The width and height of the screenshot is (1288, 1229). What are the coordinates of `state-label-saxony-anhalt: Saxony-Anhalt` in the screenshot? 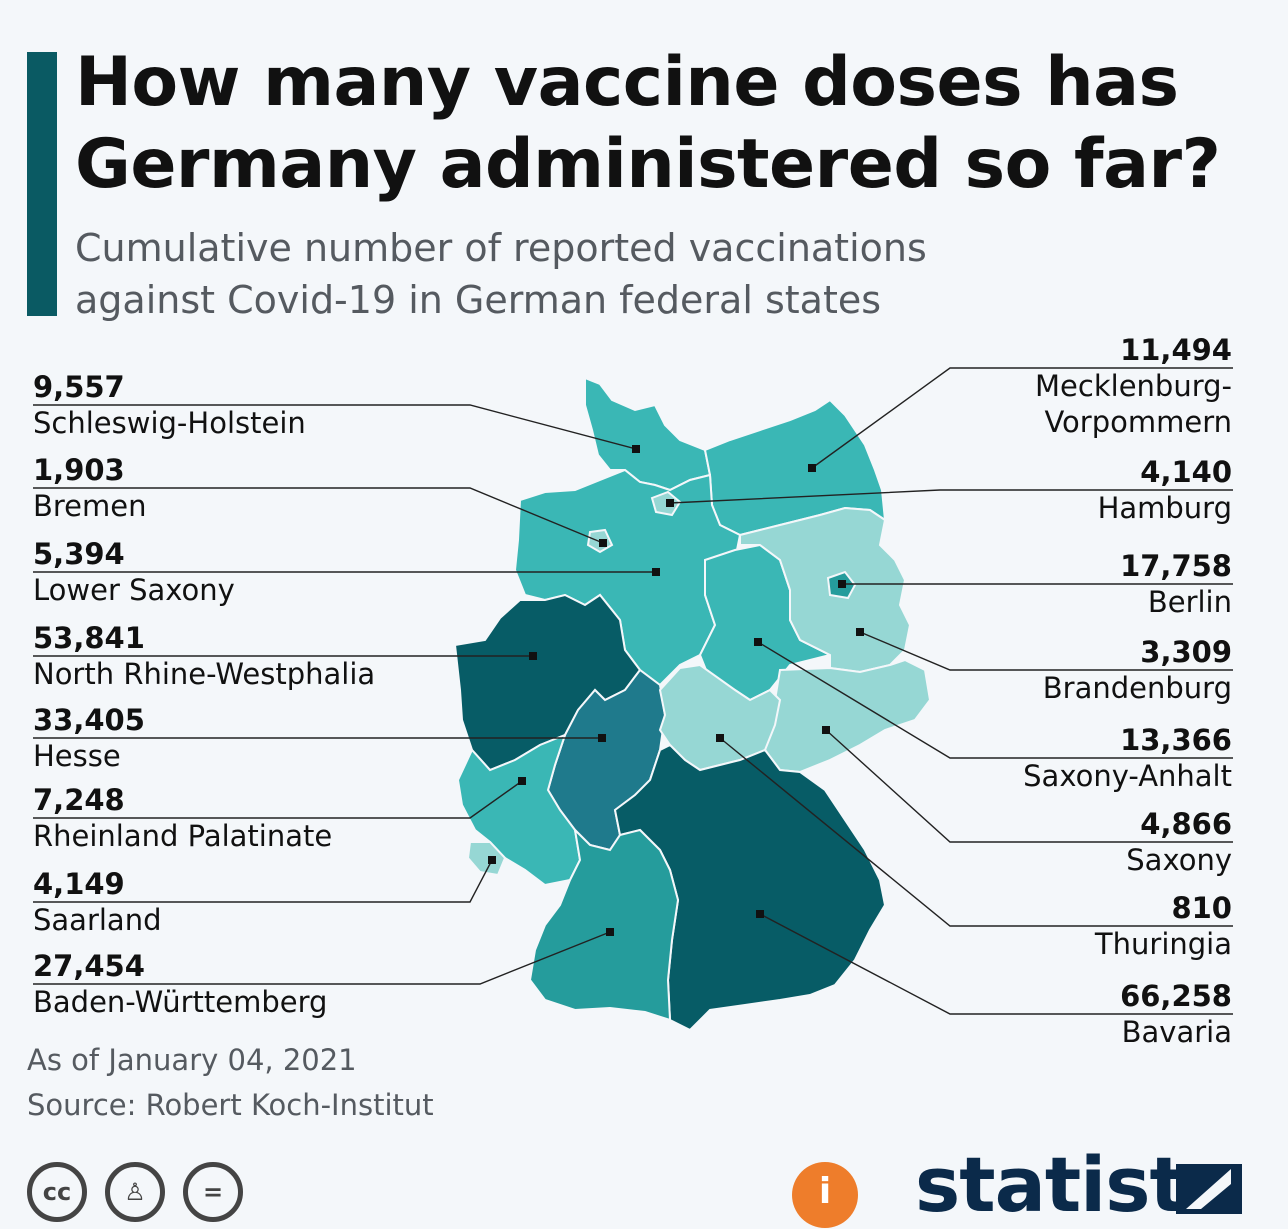 It's located at (1127, 776).